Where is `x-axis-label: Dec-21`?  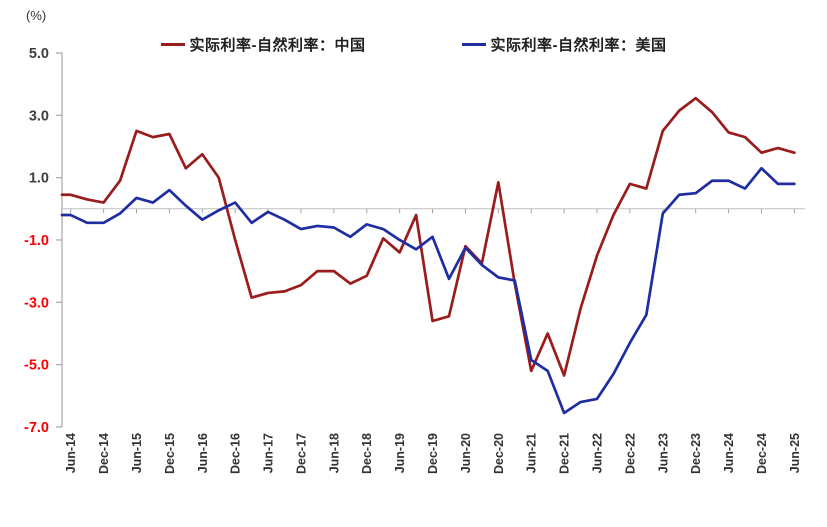
x-axis-label: Dec-21 is located at coordinates (565, 453).